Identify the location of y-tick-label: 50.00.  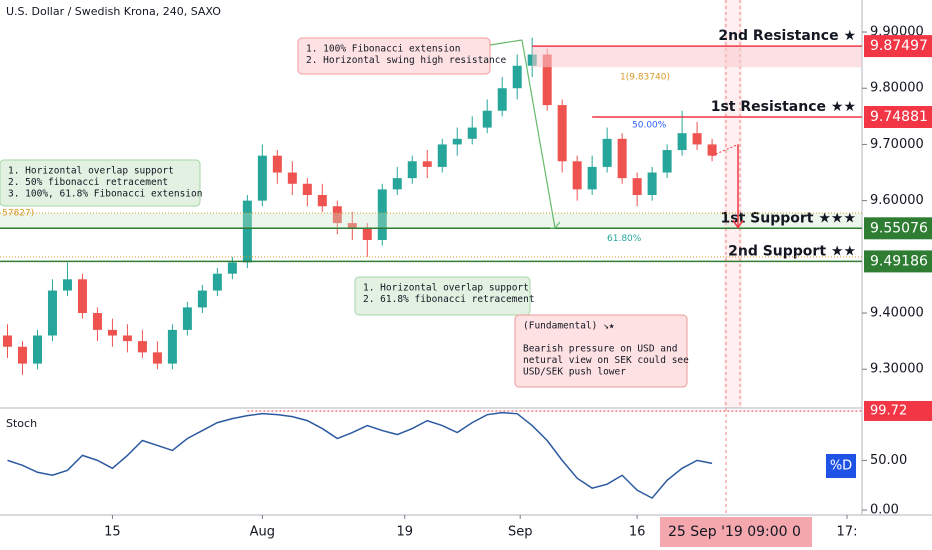
(888, 460).